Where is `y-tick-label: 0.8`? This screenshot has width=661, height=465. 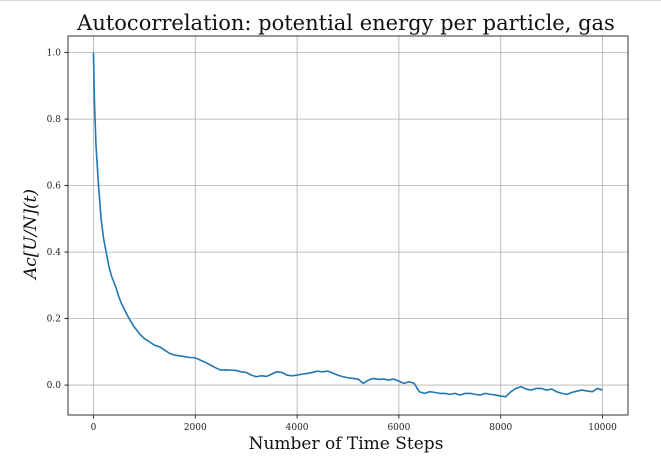
y-tick-label: 0.8 is located at coordinates (54, 120).